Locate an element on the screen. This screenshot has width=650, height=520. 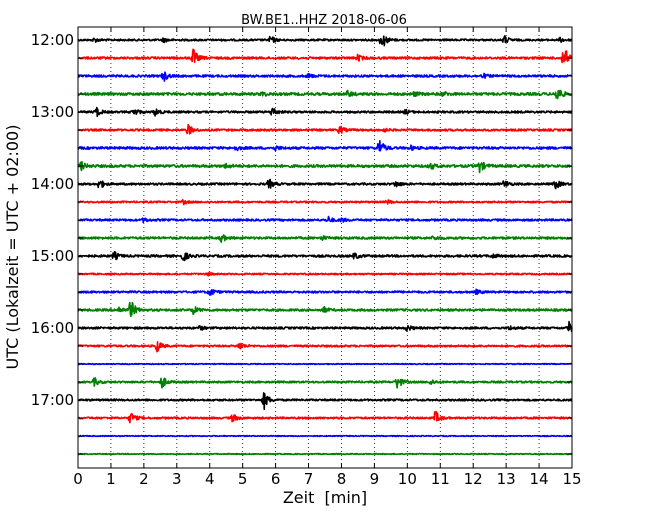
x-tick-label-3: 3 is located at coordinates (177, 479).